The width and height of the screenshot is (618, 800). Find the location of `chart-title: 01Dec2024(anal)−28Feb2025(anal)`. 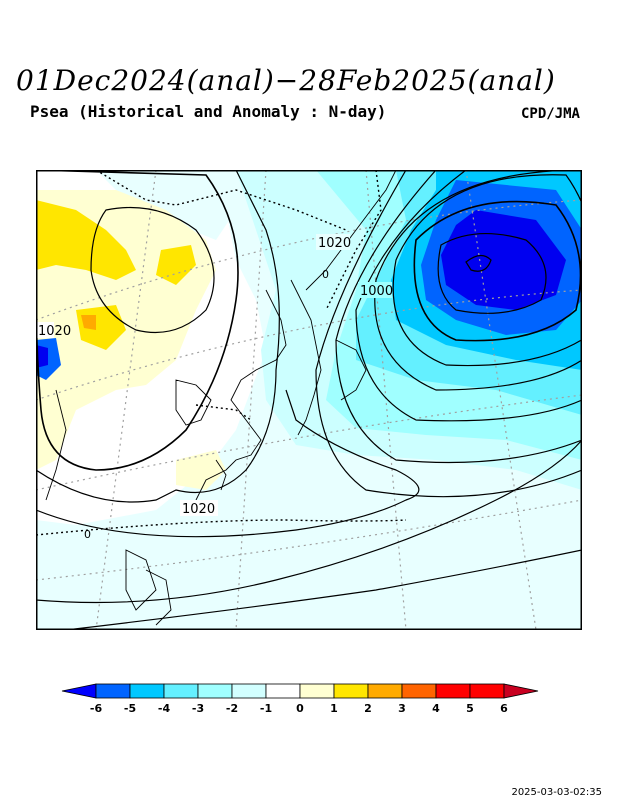

chart-title: 01Dec2024(anal)−28Feb2025(anal) is located at coordinates (286, 80).